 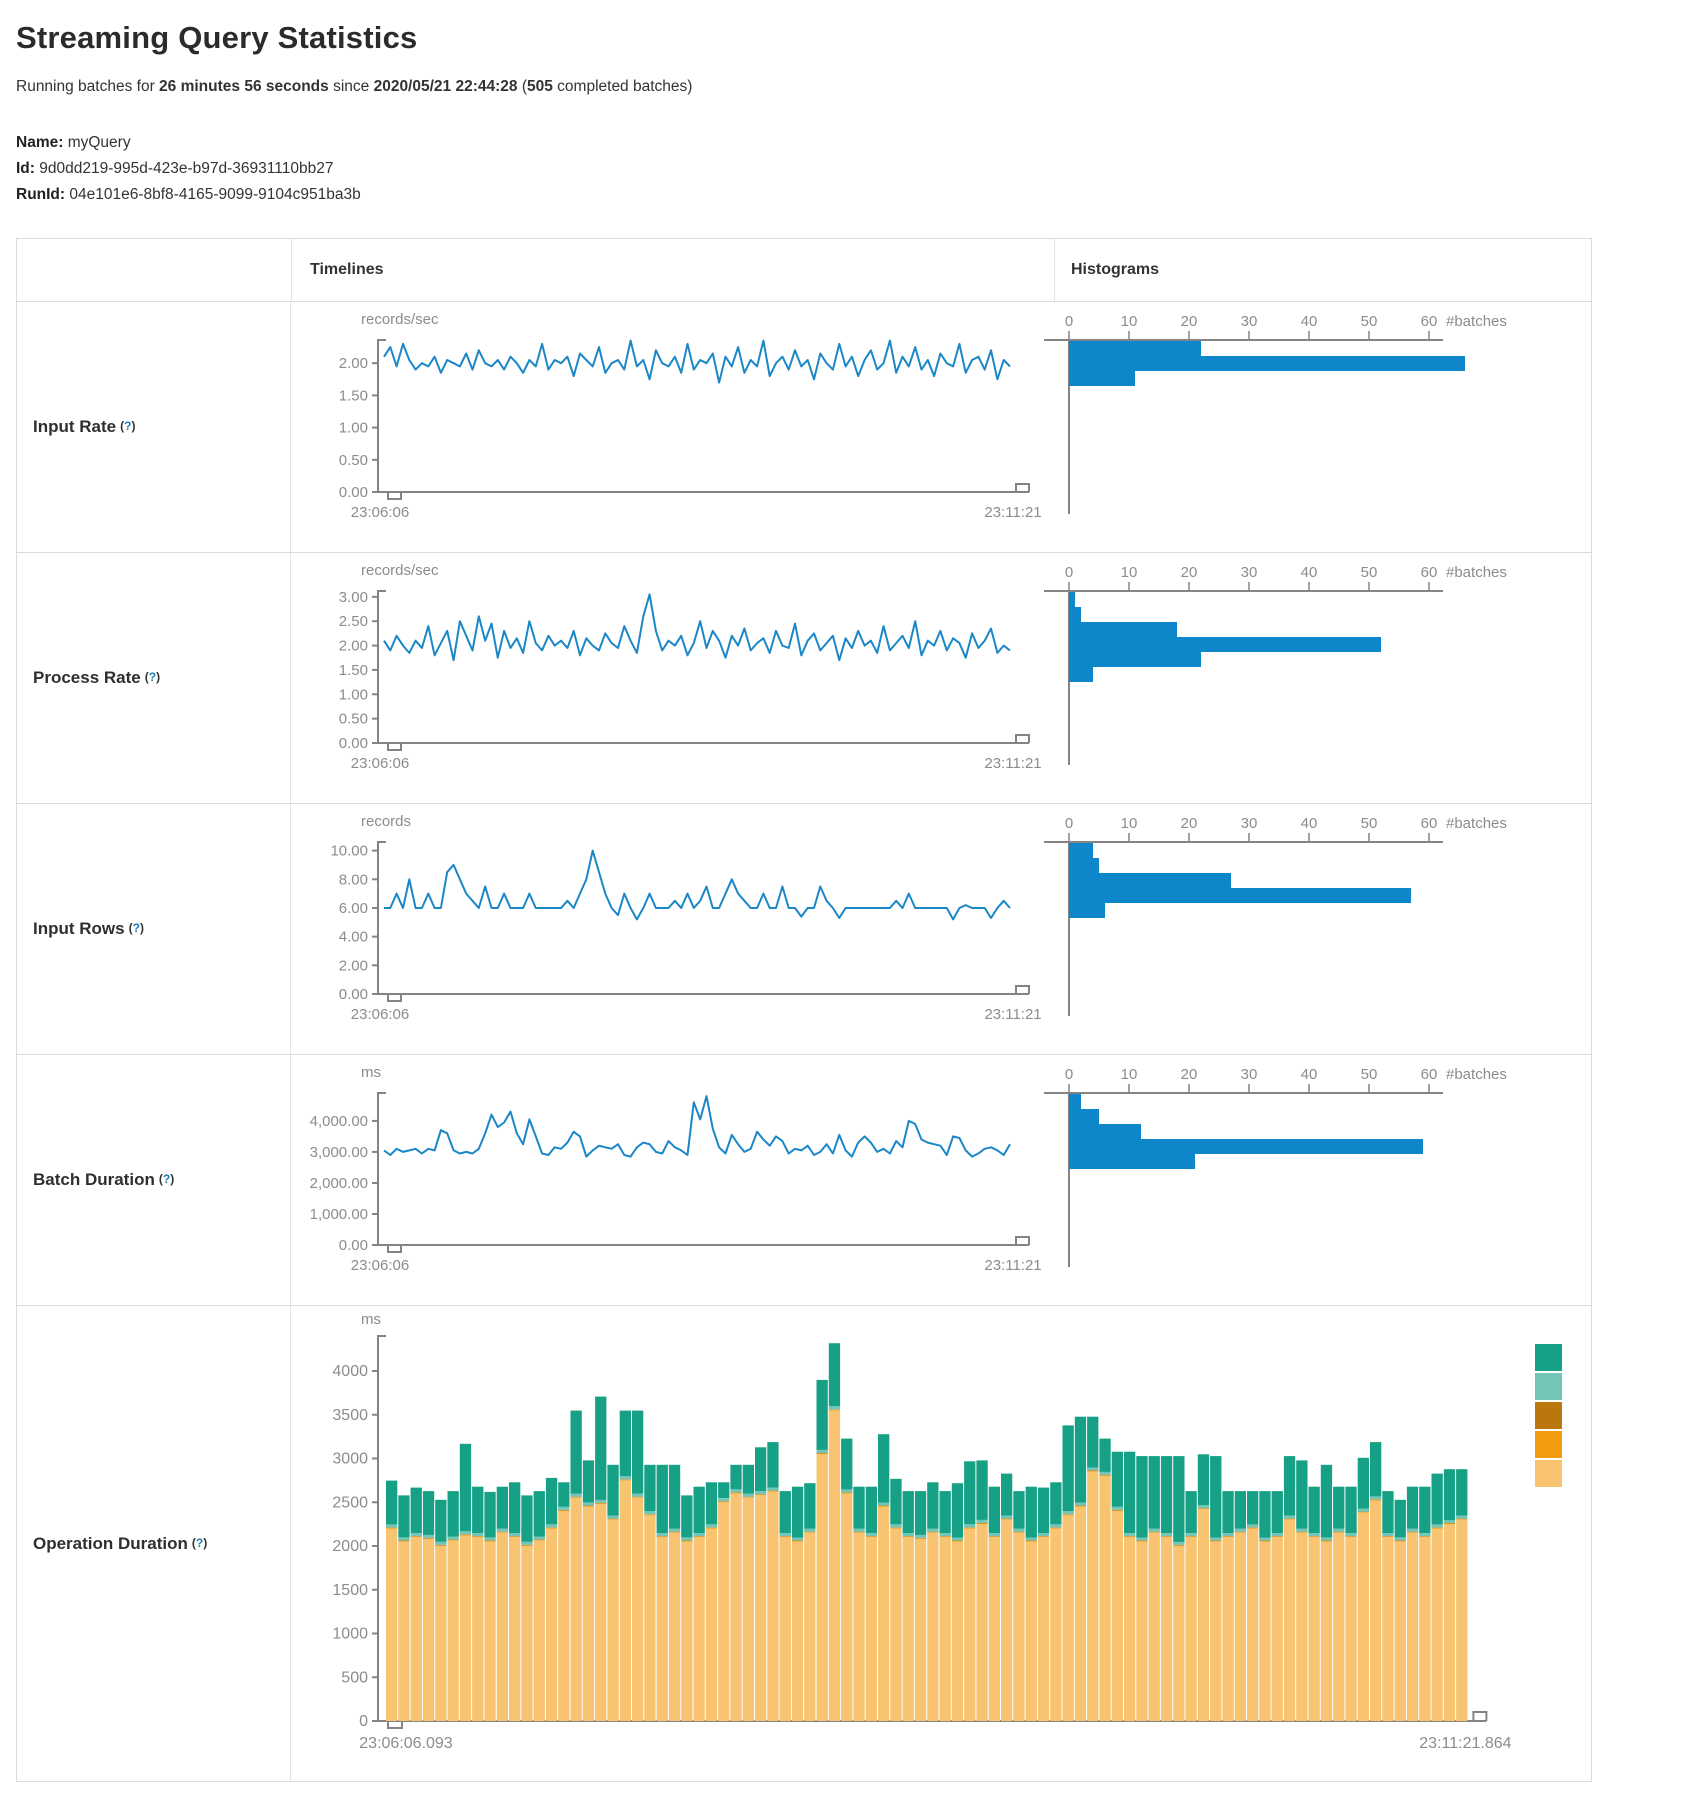 I want to click on svg-text: ms, so click(x=371, y=1072).